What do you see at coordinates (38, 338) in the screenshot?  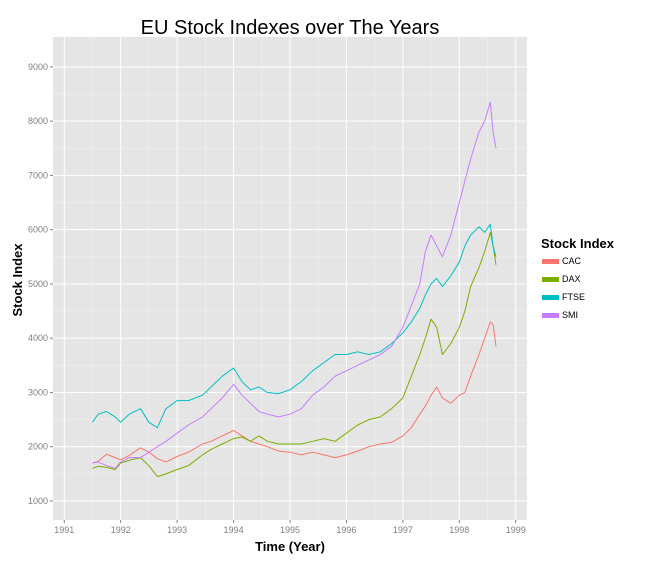 I see `y-tick-label: 4000` at bounding box center [38, 338].